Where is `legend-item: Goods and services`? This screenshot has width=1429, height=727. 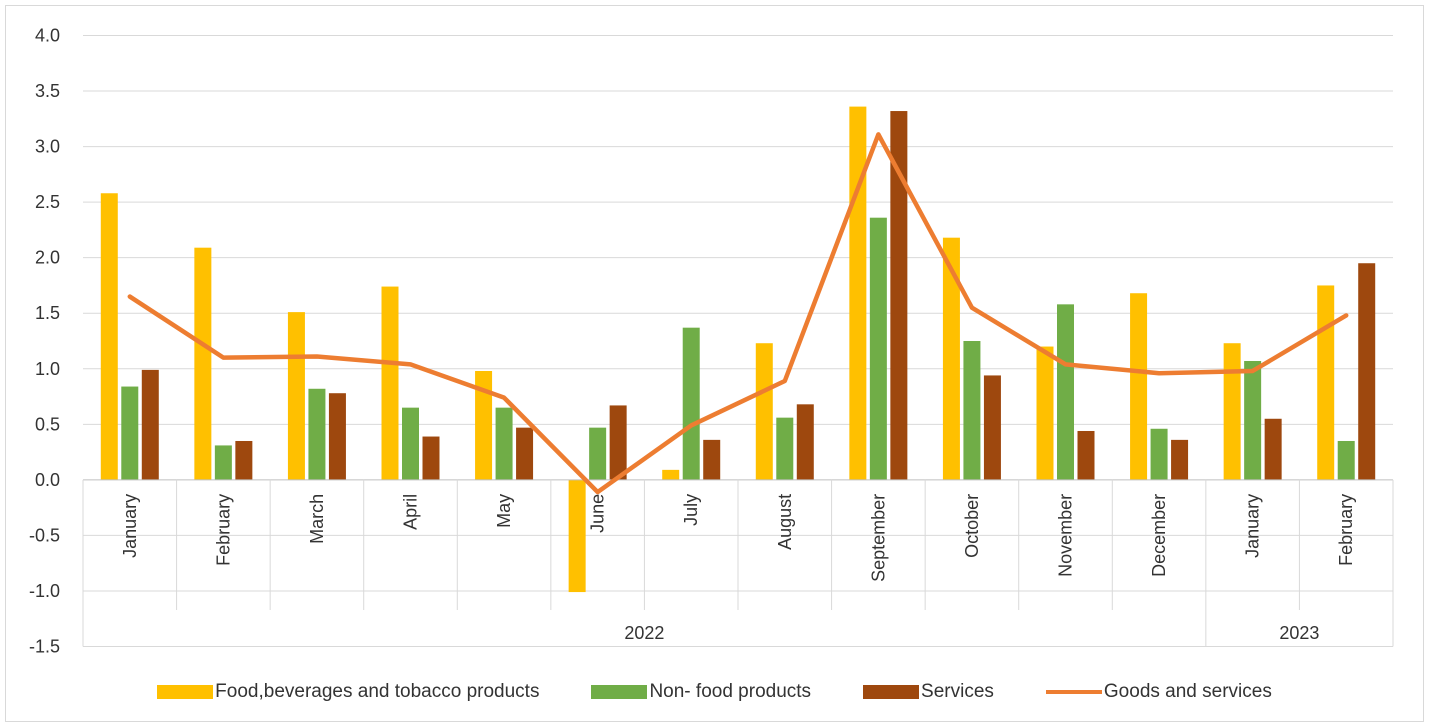
legend-item: Goods and services is located at coordinates (1159, 692).